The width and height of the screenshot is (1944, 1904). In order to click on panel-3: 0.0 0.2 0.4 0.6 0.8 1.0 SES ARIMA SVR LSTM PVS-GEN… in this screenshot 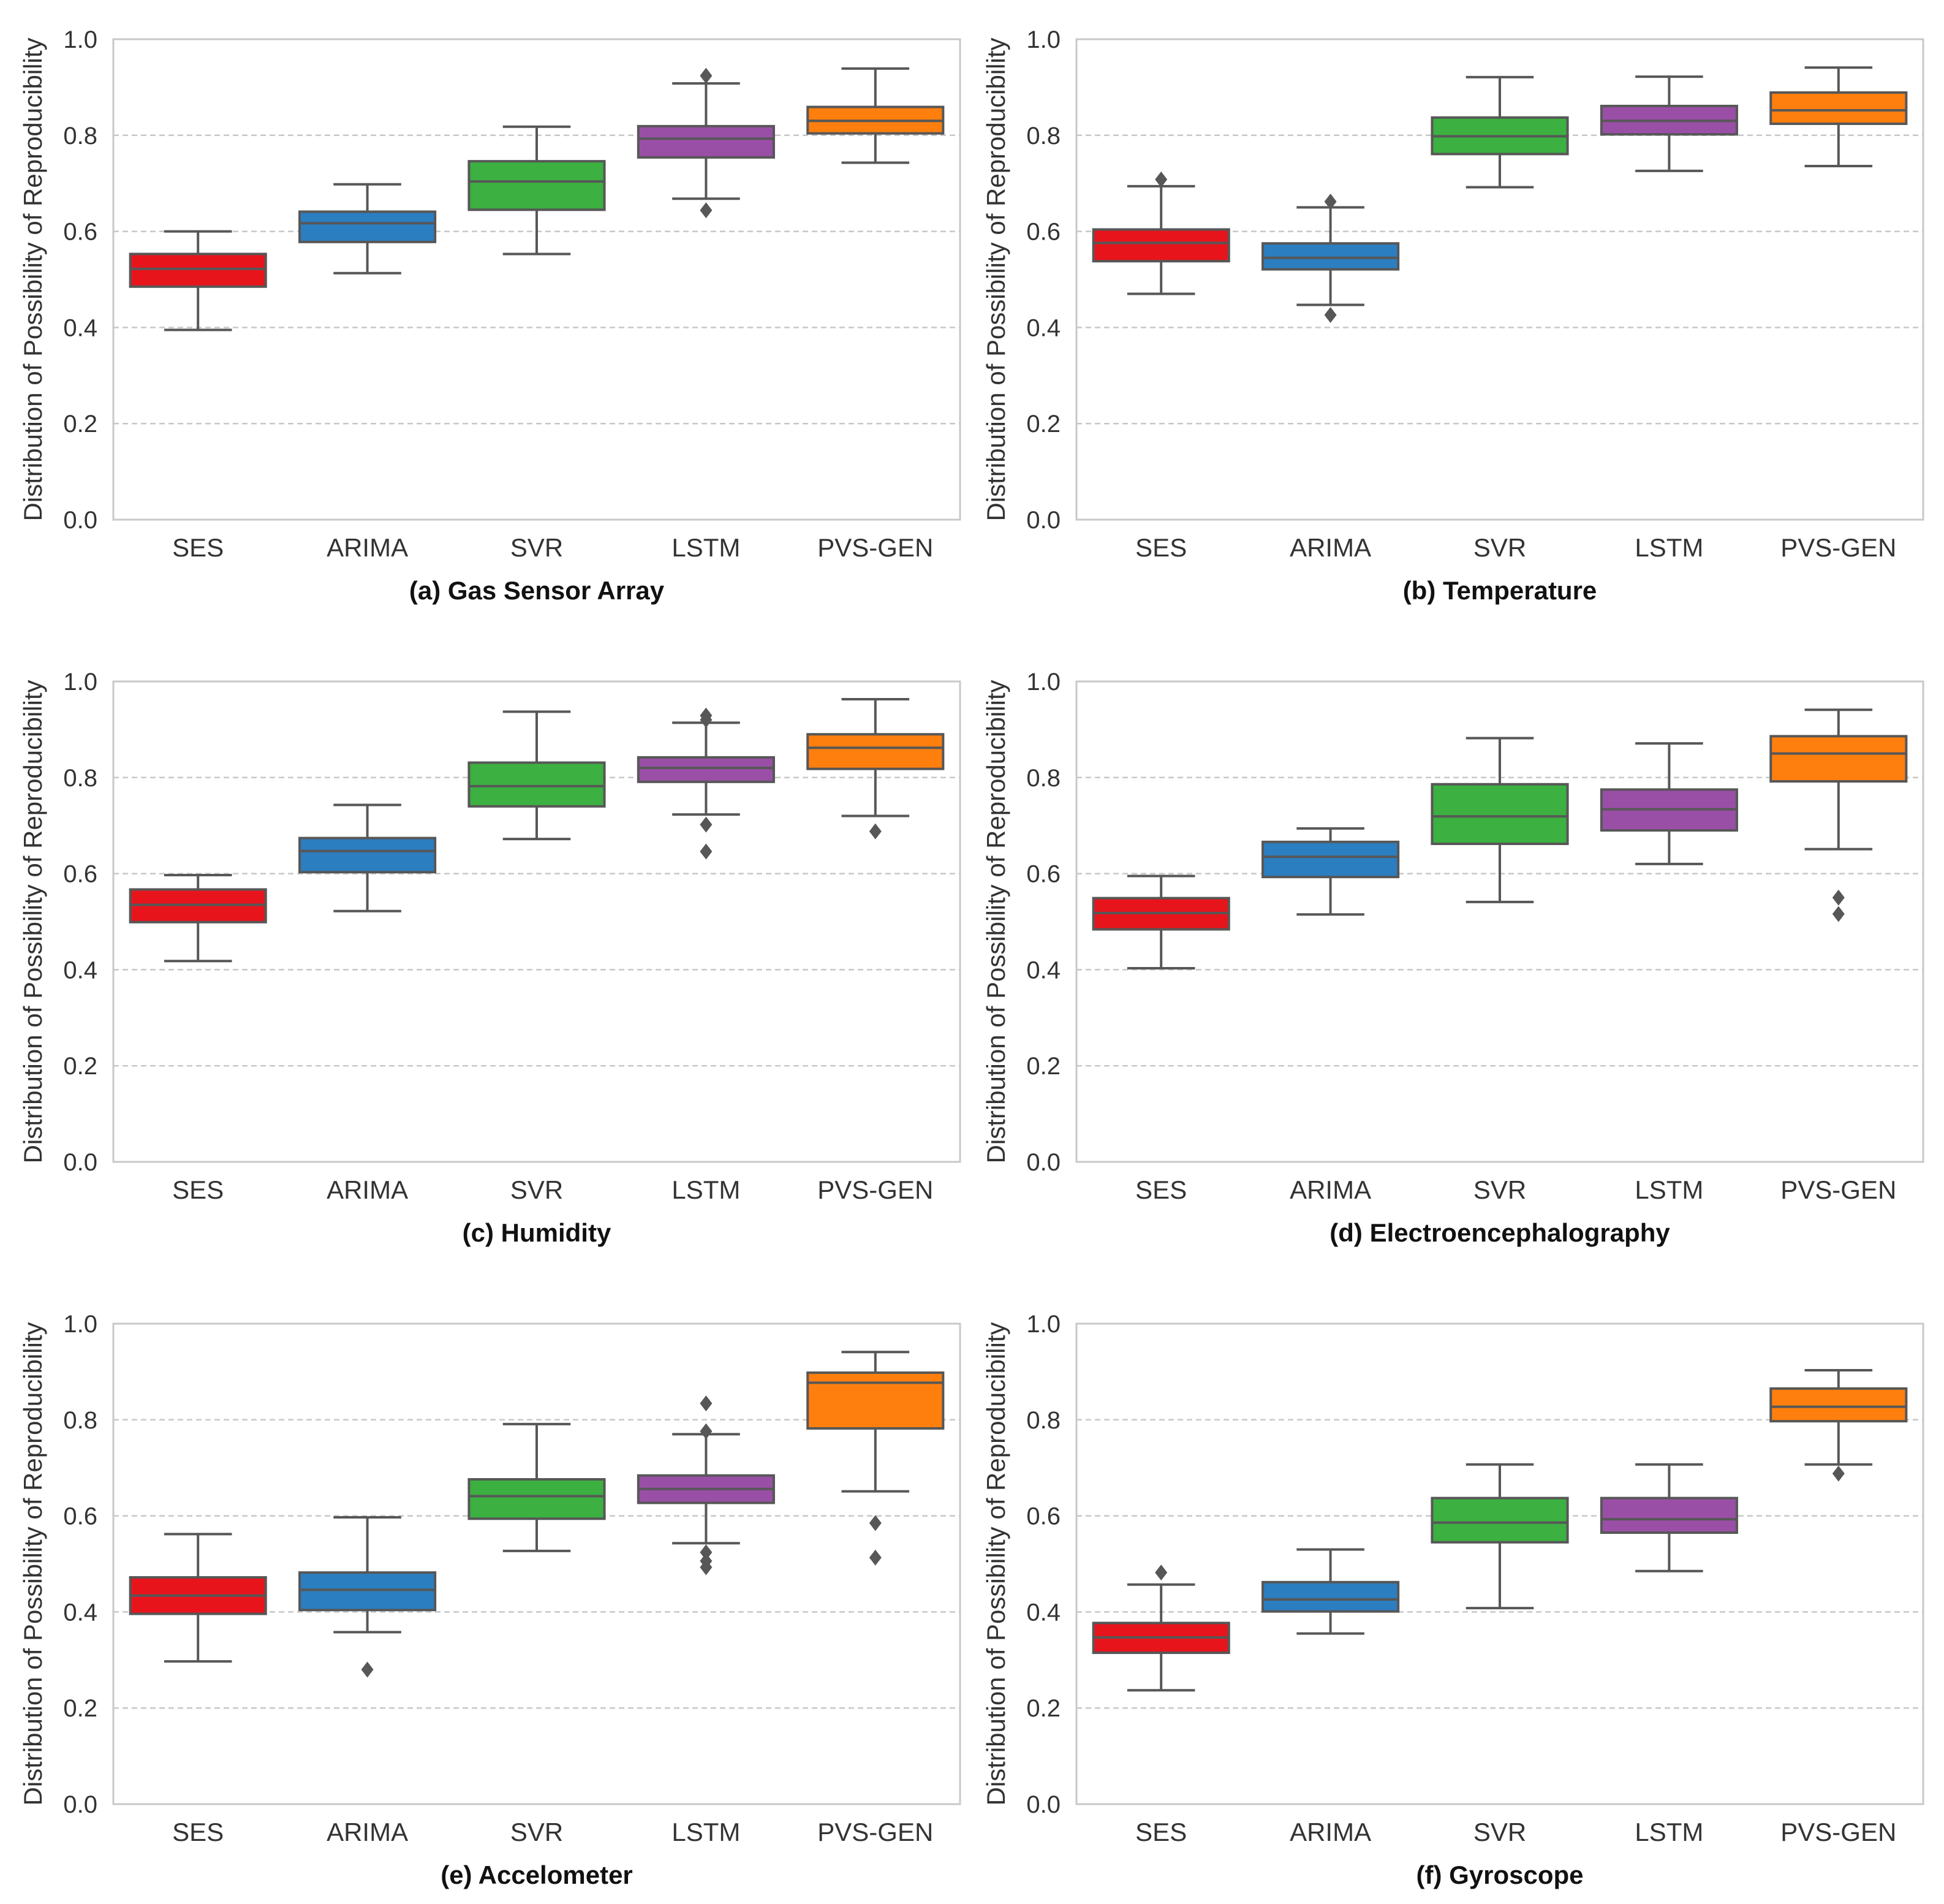, I will do `click(490, 958)`.